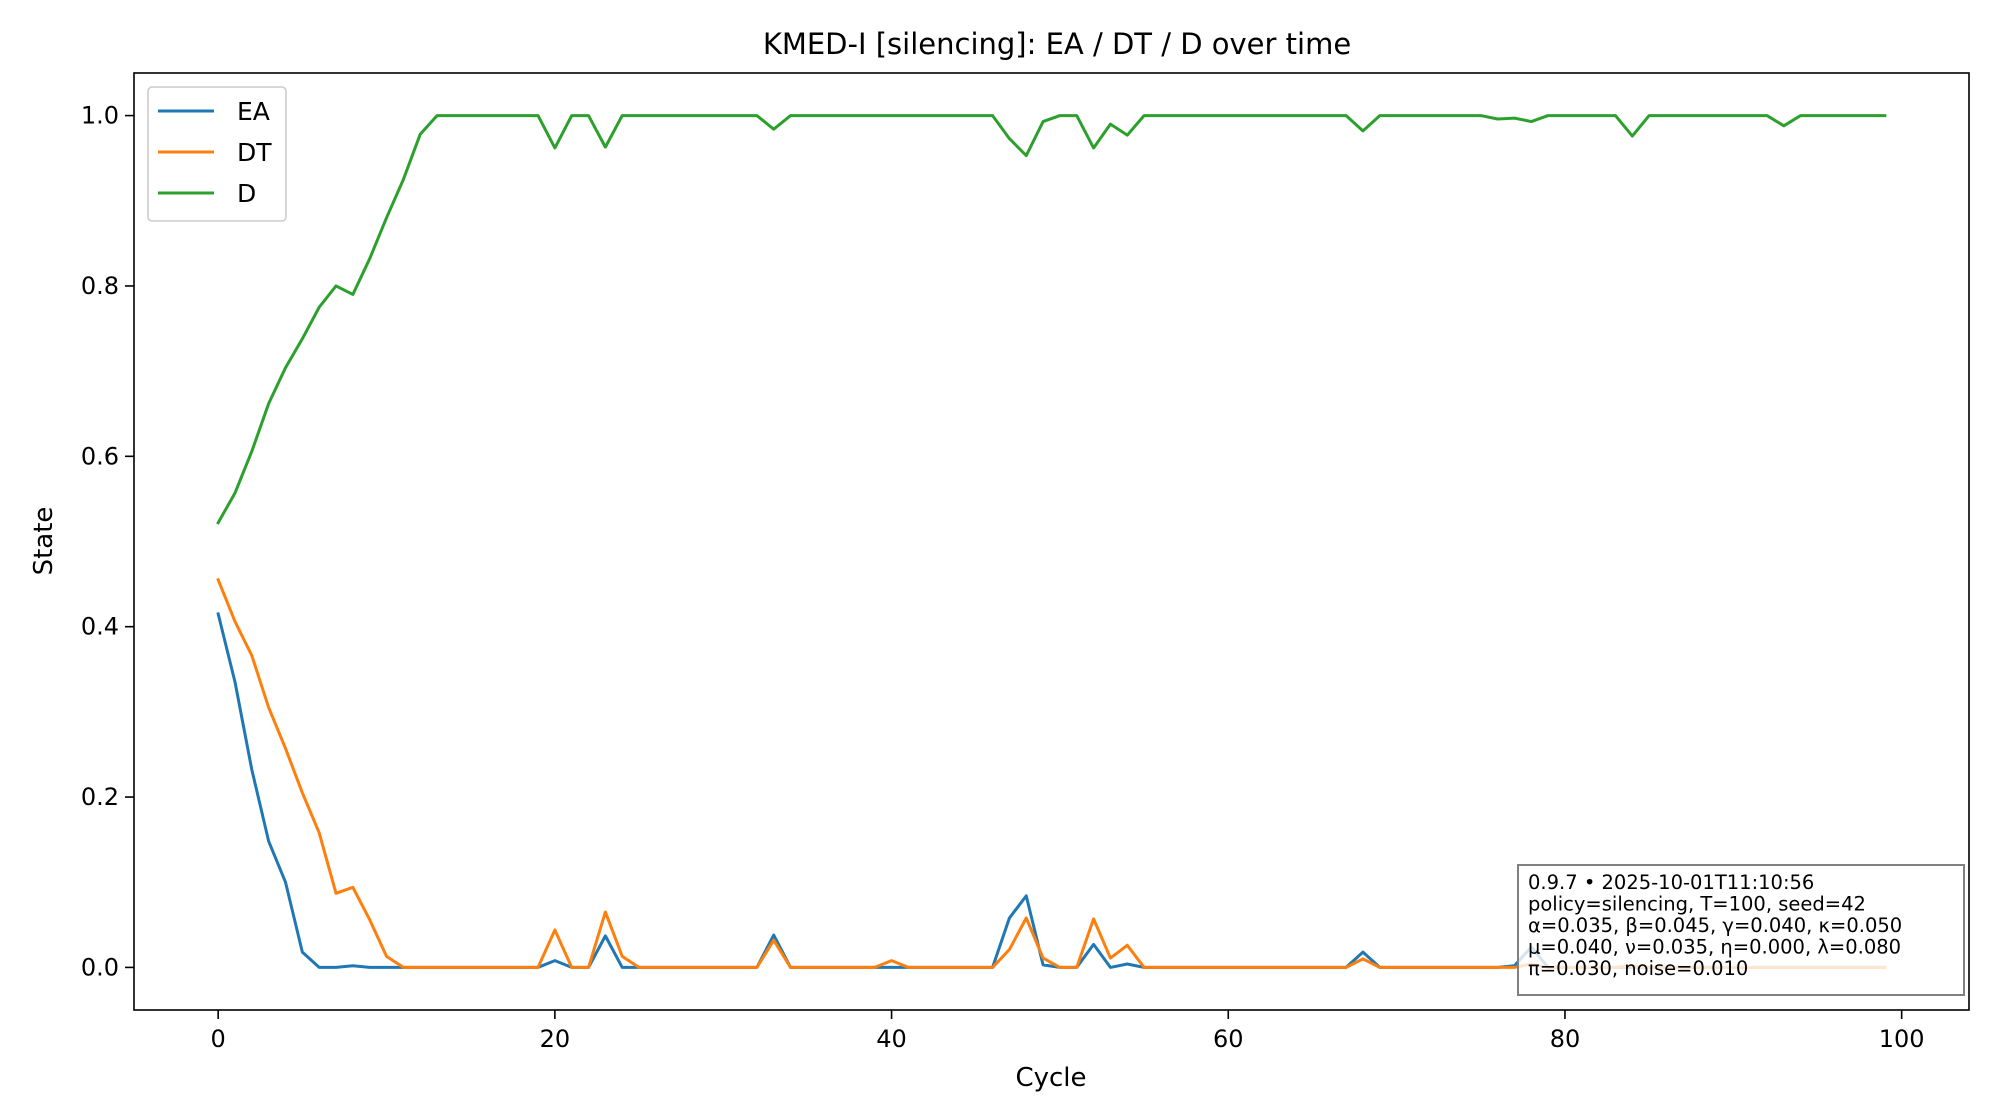 This screenshot has width=2000, height=1120. I want to click on legend: EA DT D, so click(217, 154).